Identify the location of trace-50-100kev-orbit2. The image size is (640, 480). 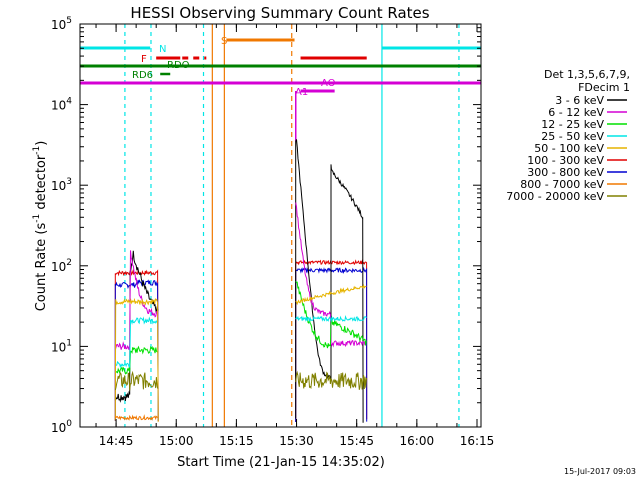
(331, 294).